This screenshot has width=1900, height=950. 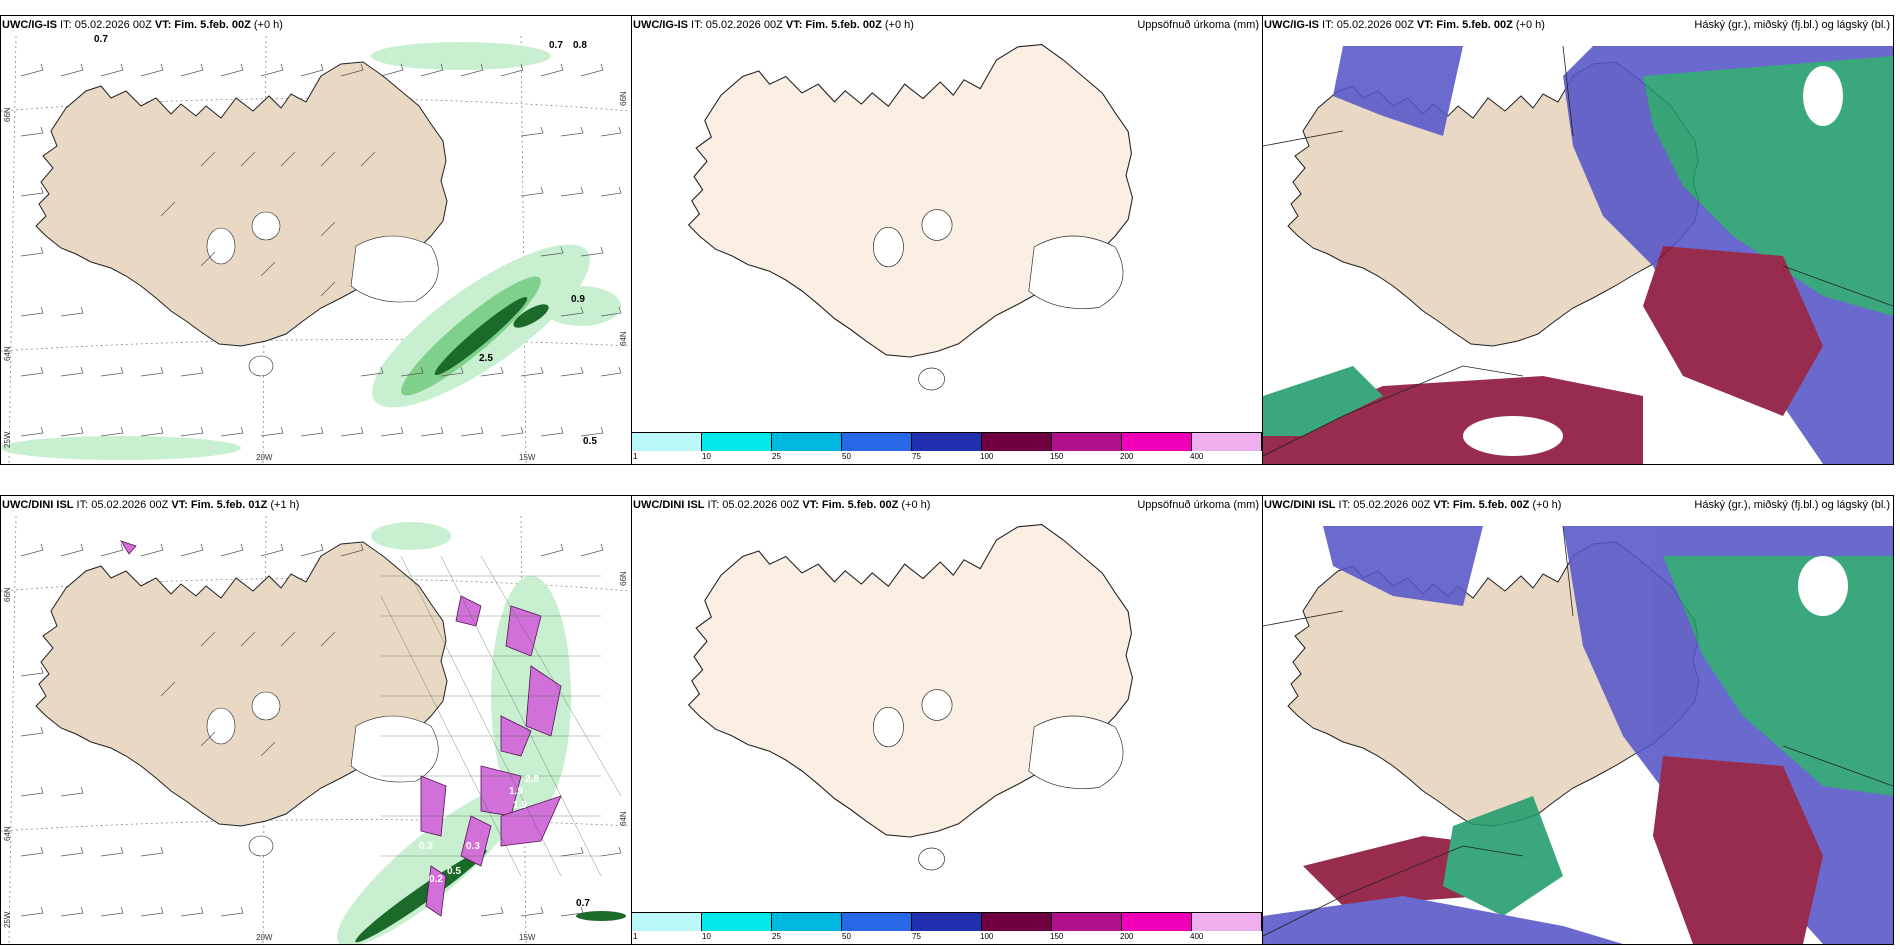 What do you see at coordinates (436, 879) in the screenshot?
I see `contour-label: 0.2` at bounding box center [436, 879].